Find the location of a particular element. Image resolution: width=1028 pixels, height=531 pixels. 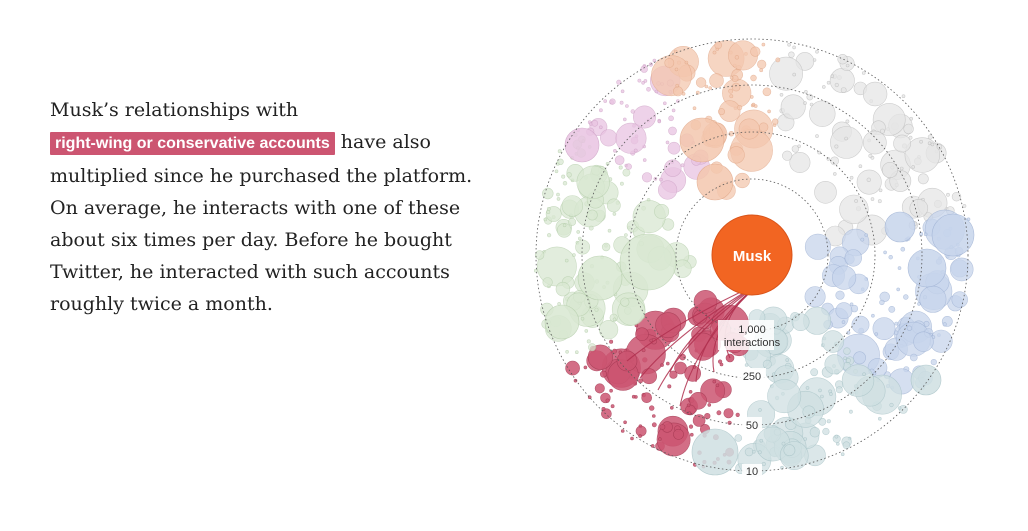

highlight-label-right-wing: right-wing or conservative accounts is located at coordinates (192, 143).